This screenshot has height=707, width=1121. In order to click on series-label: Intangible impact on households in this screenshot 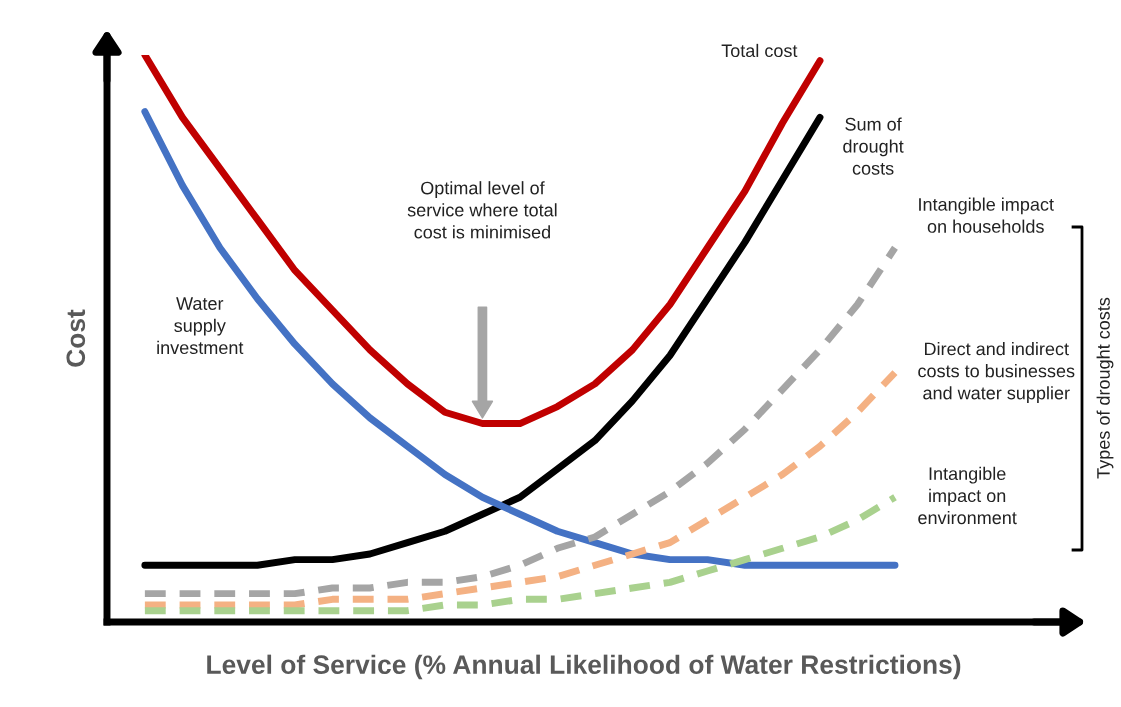, I will do `click(986, 215)`.